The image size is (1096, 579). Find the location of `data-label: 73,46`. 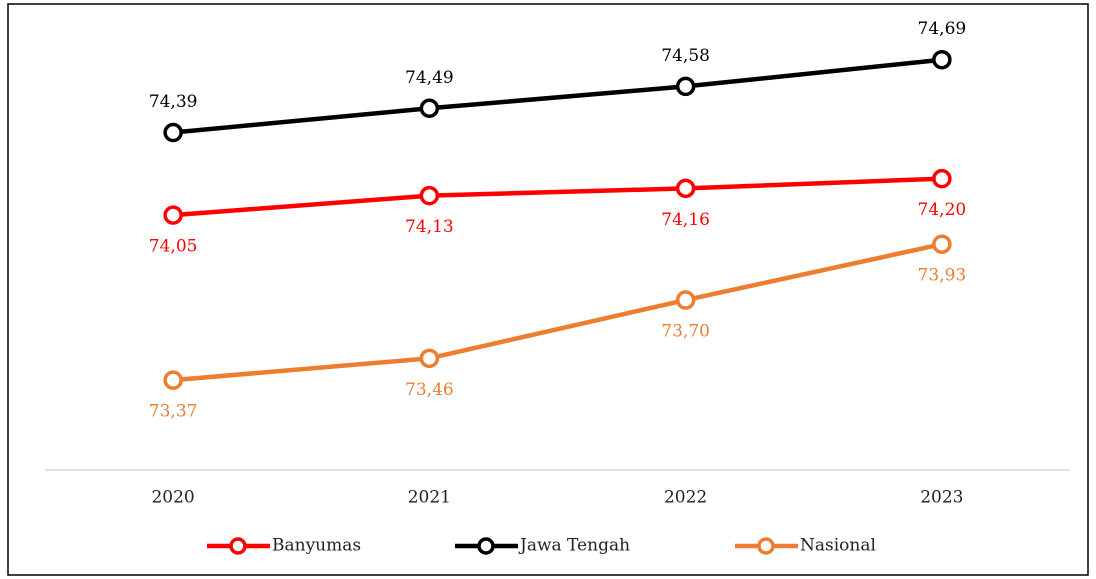

data-label: 73,46 is located at coordinates (429, 390).